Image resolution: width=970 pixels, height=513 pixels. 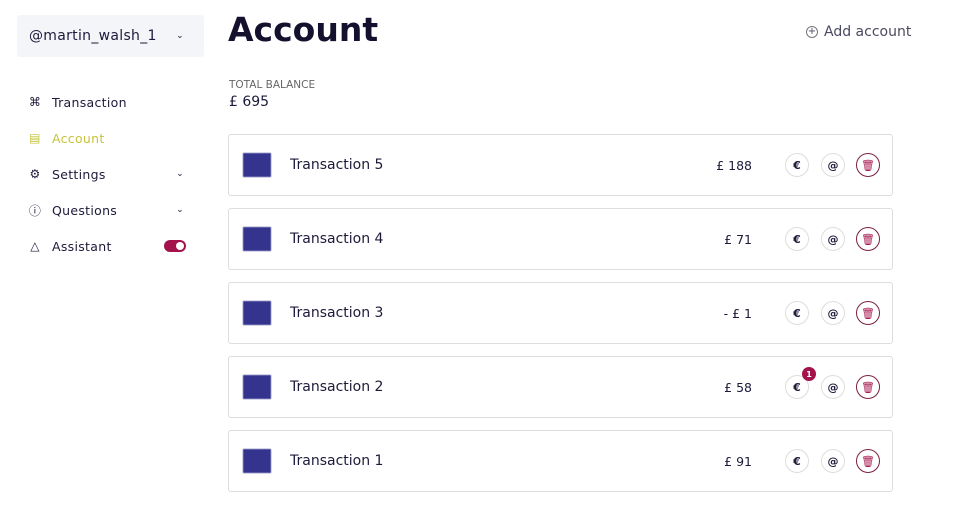 What do you see at coordinates (868, 32) in the screenshot?
I see `add-account-label: Add account` at bounding box center [868, 32].